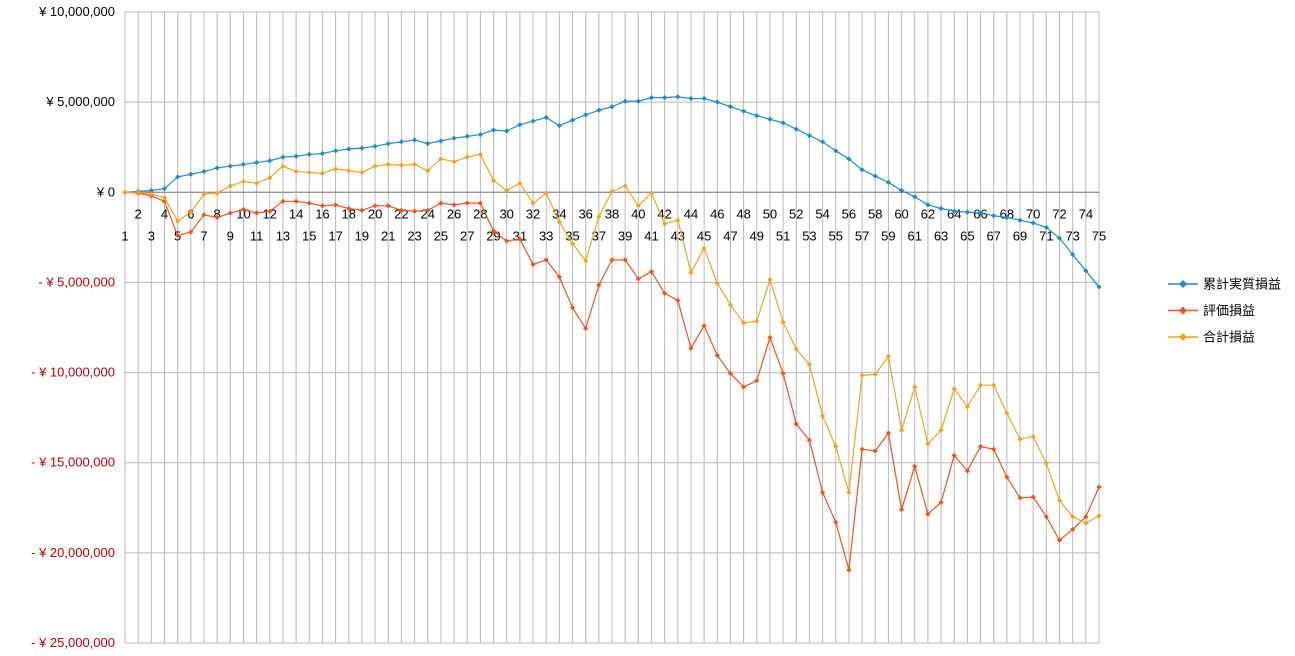  I want to click on x-tick-label: 18, so click(349, 213).